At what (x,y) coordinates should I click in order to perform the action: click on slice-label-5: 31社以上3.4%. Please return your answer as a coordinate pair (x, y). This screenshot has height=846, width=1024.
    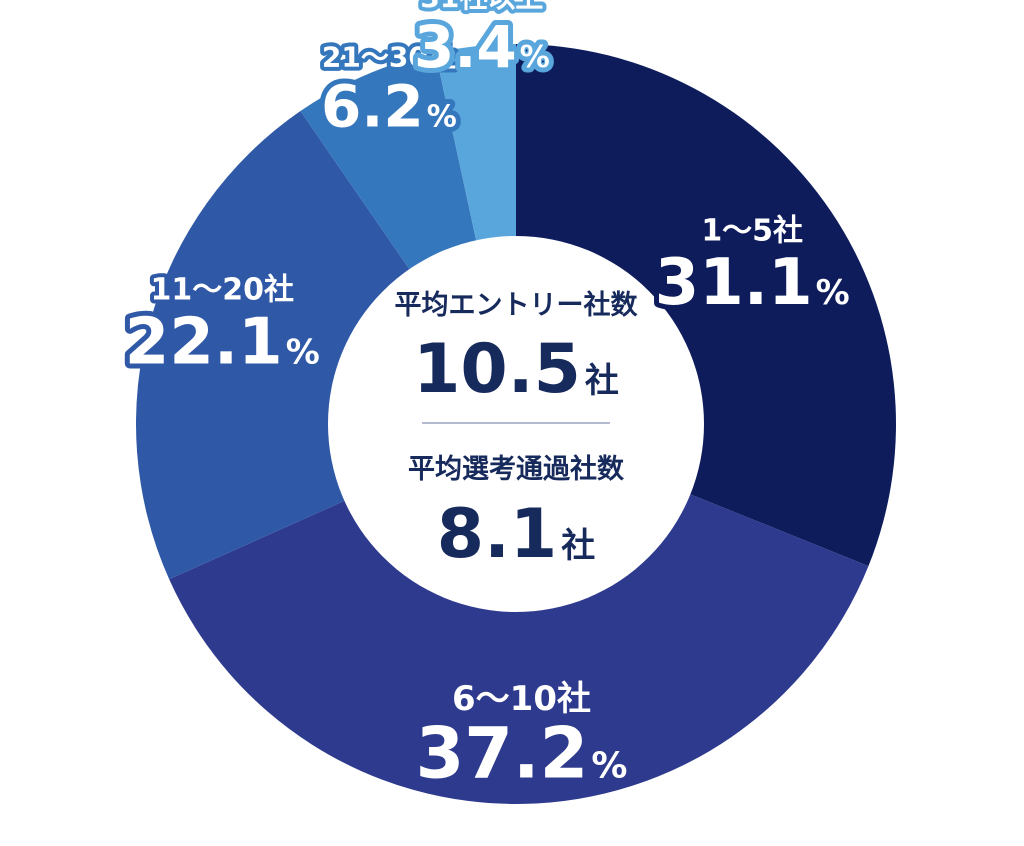
    Looking at the image, I should click on (482, 43).